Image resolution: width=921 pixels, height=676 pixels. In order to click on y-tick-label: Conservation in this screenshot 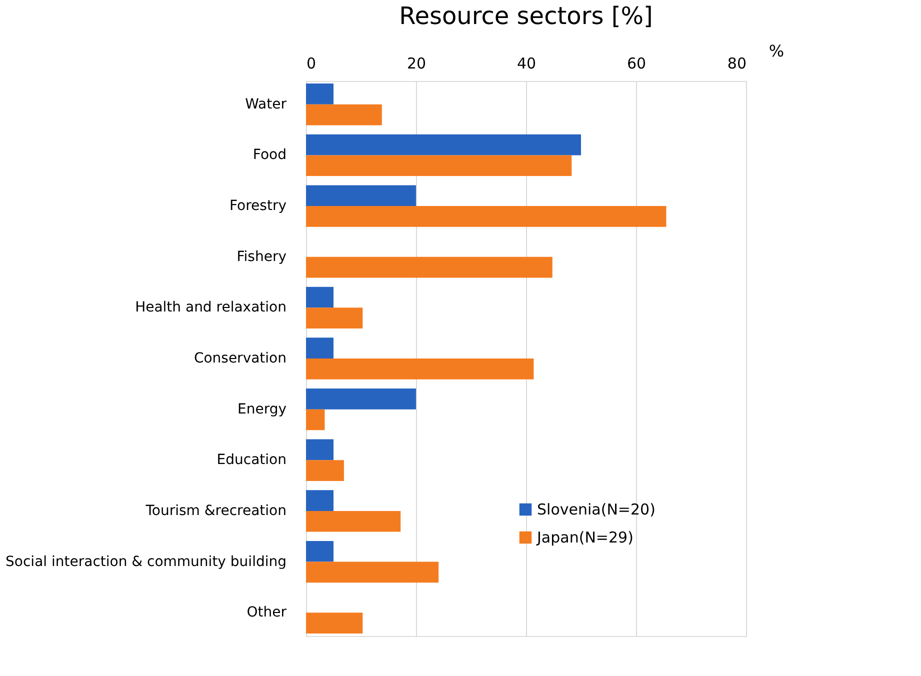, I will do `click(240, 358)`.